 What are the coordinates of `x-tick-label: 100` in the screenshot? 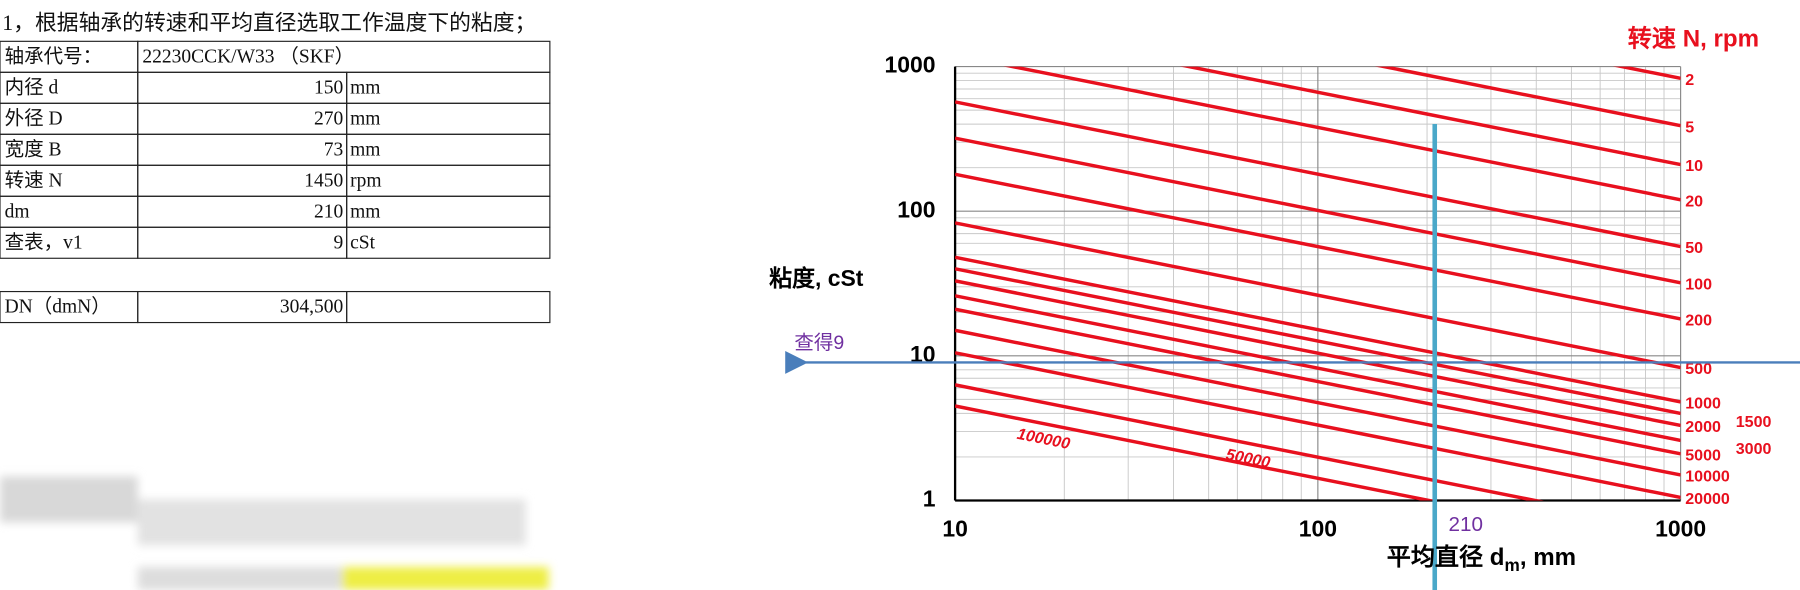 It's located at (1318, 528).